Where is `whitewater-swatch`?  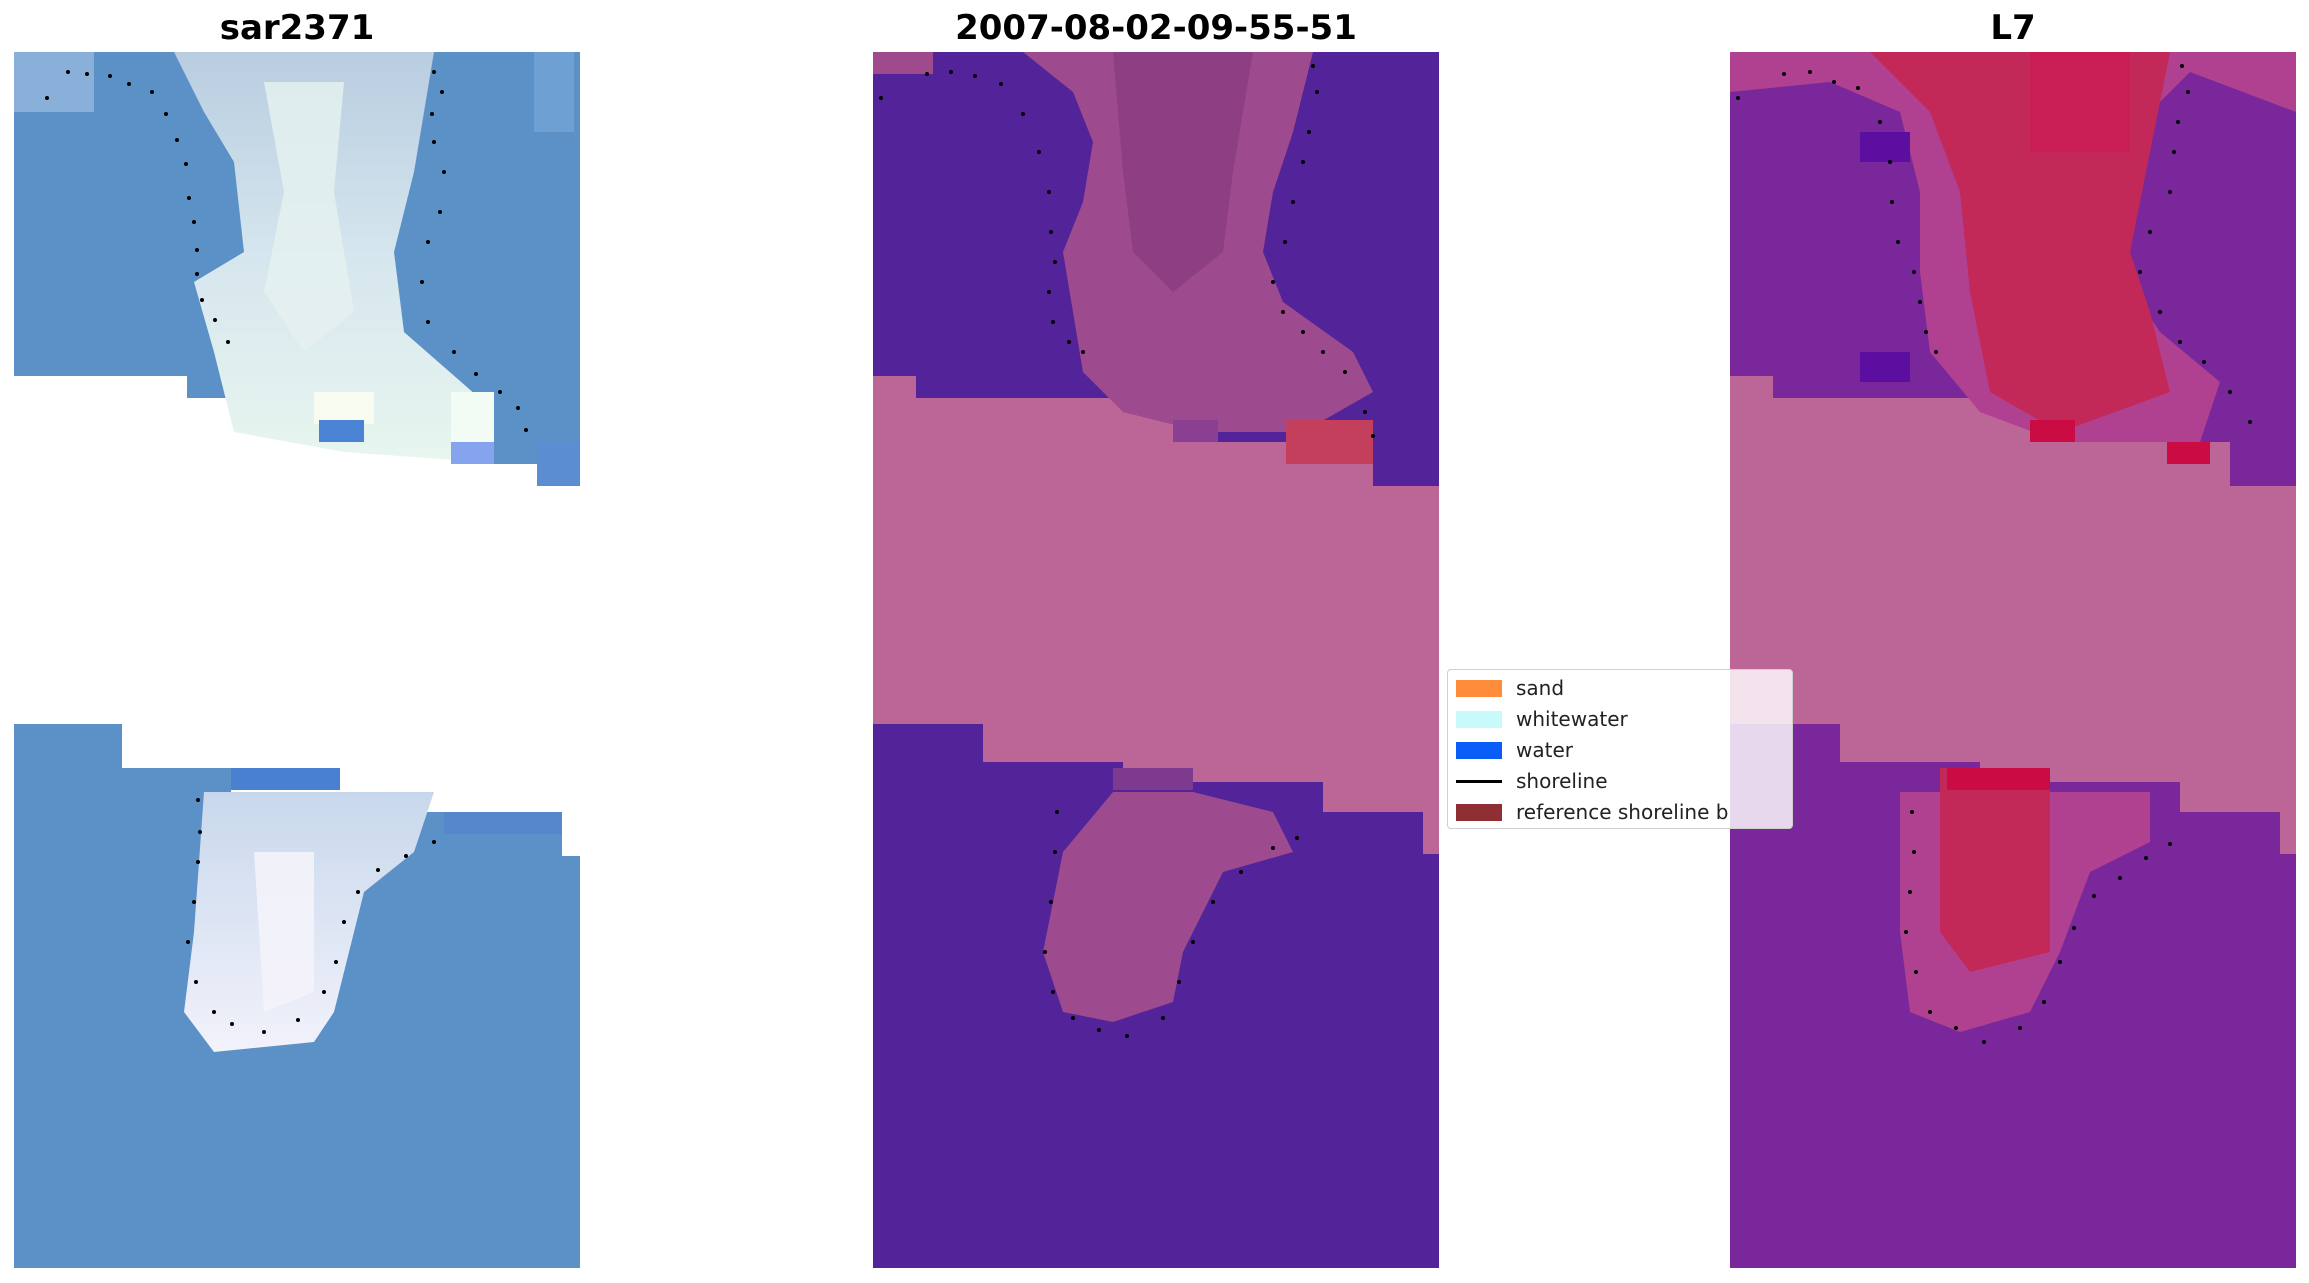
whitewater-swatch is located at coordinates (1479, 719).